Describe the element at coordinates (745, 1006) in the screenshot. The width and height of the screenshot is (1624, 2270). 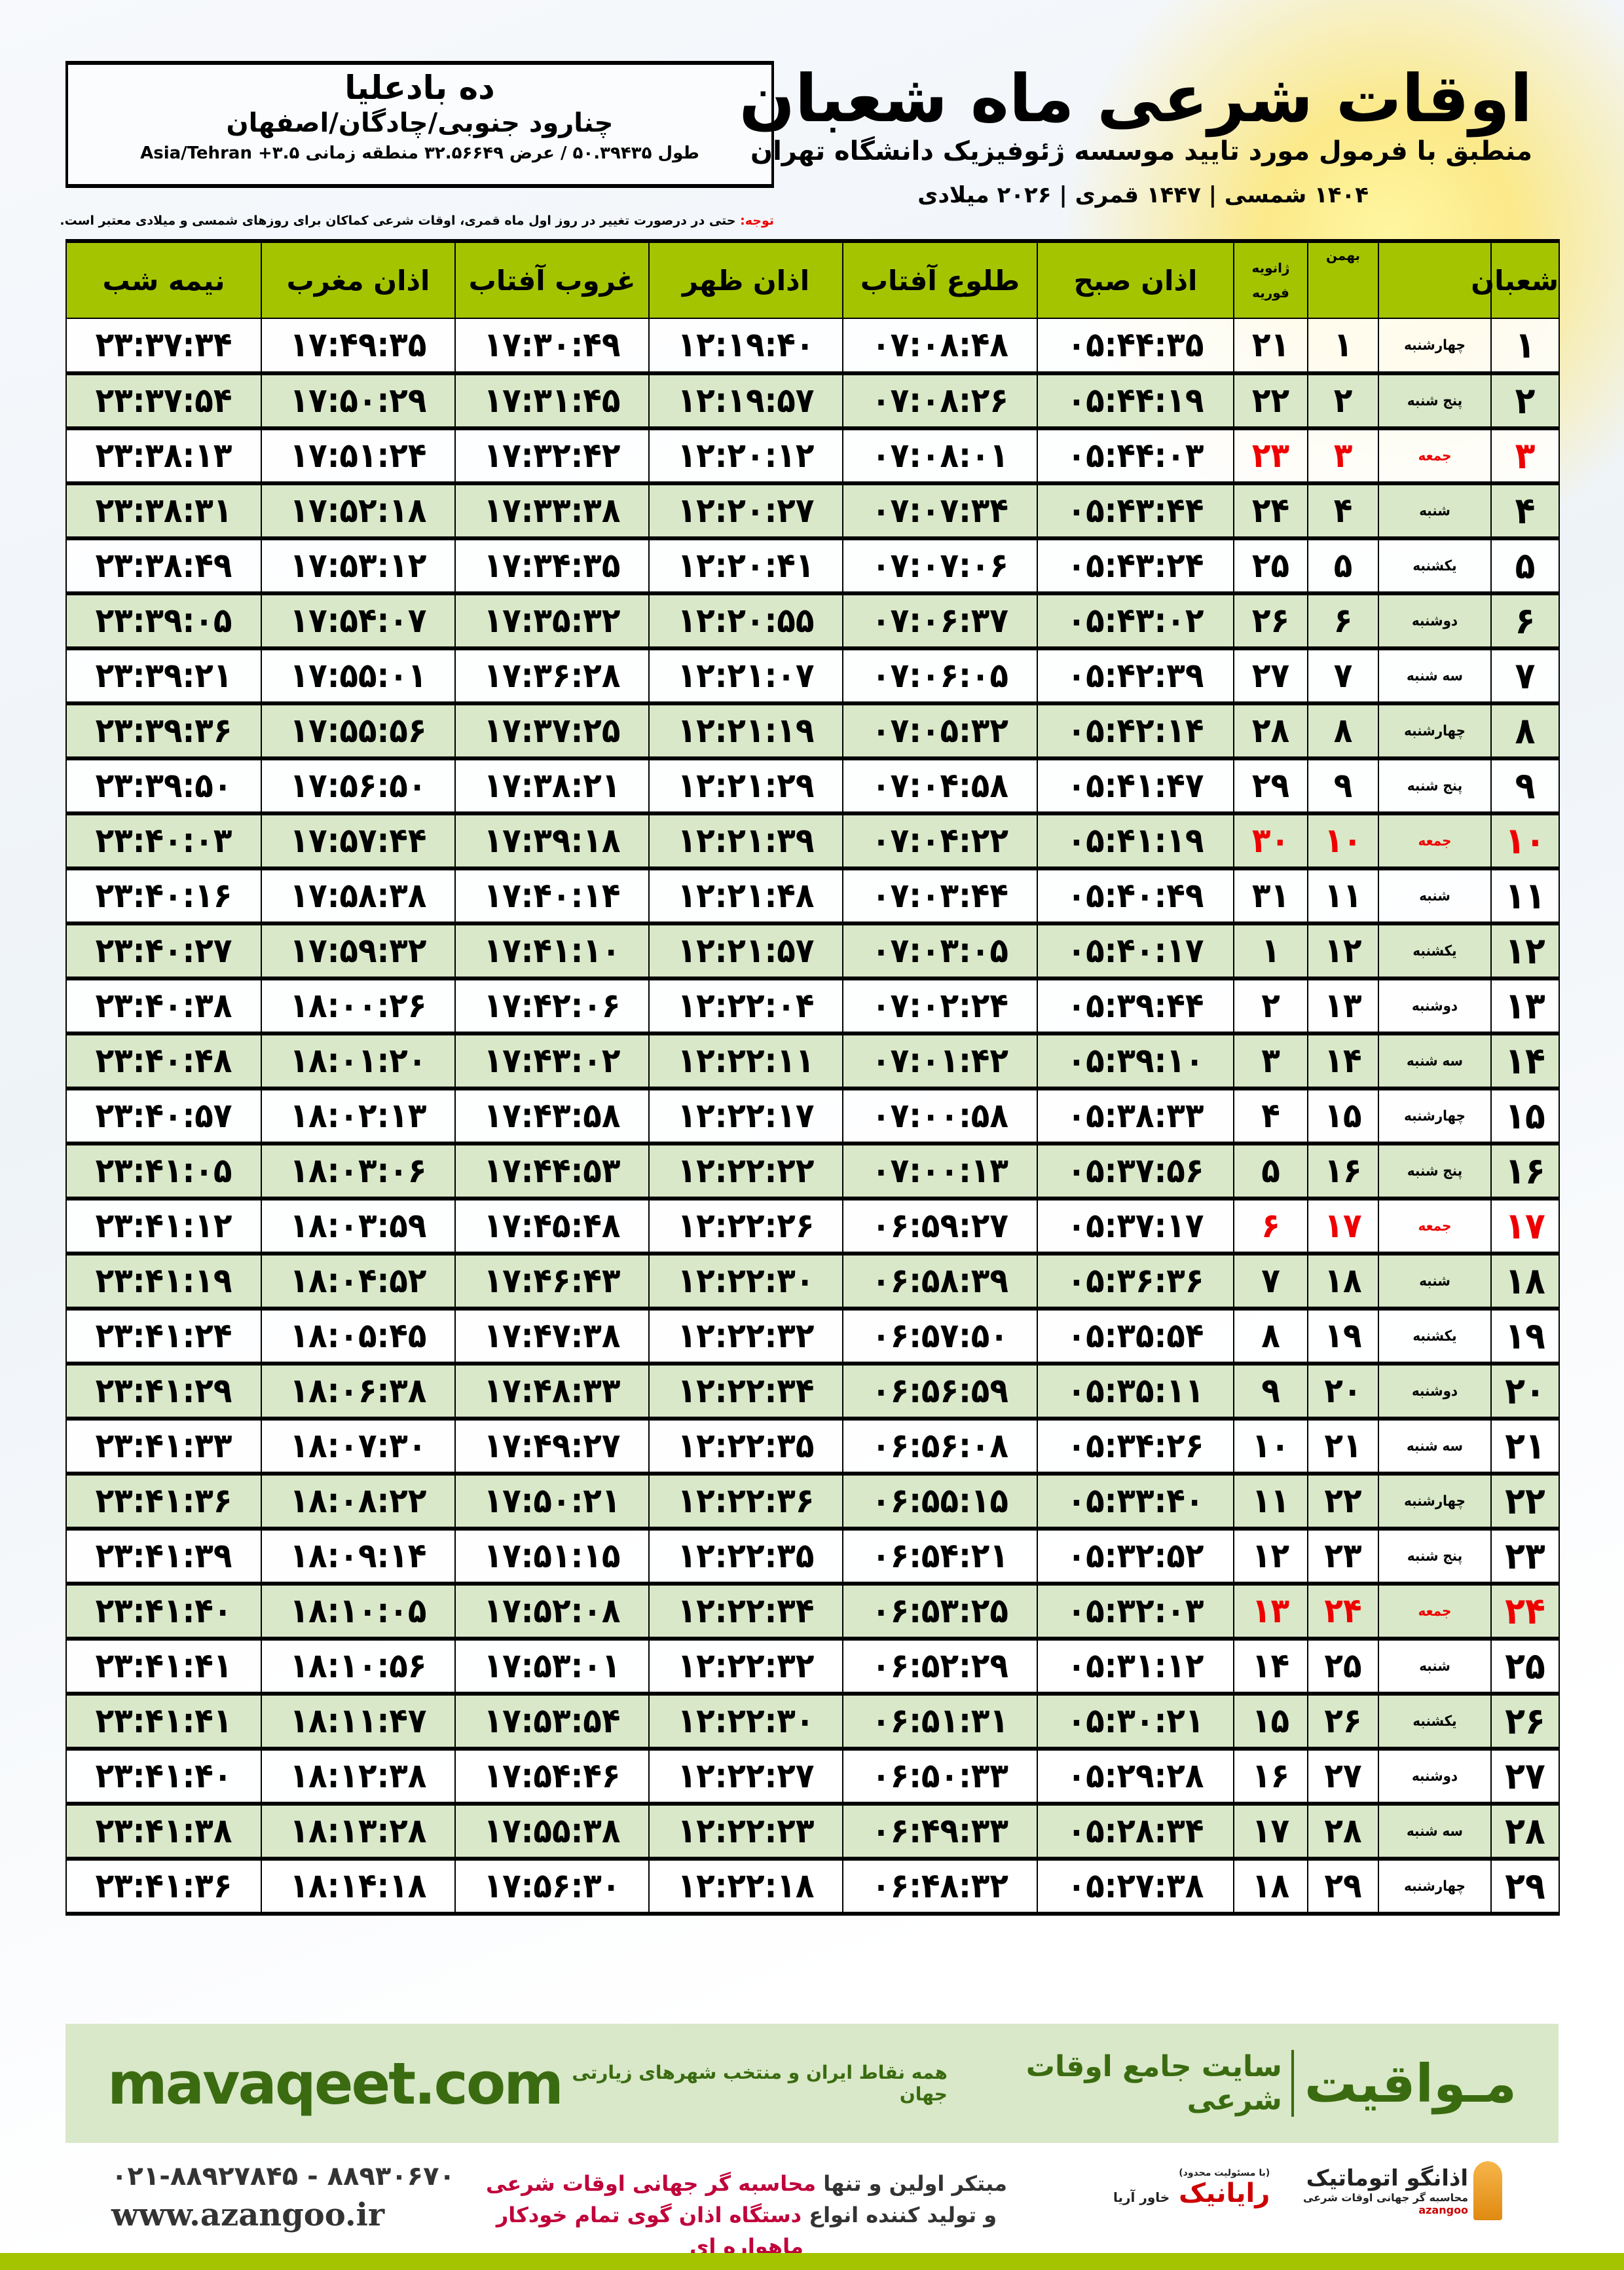
I see `cell-dhuhr: ۱۲:۲۲:۰۴` at that location.